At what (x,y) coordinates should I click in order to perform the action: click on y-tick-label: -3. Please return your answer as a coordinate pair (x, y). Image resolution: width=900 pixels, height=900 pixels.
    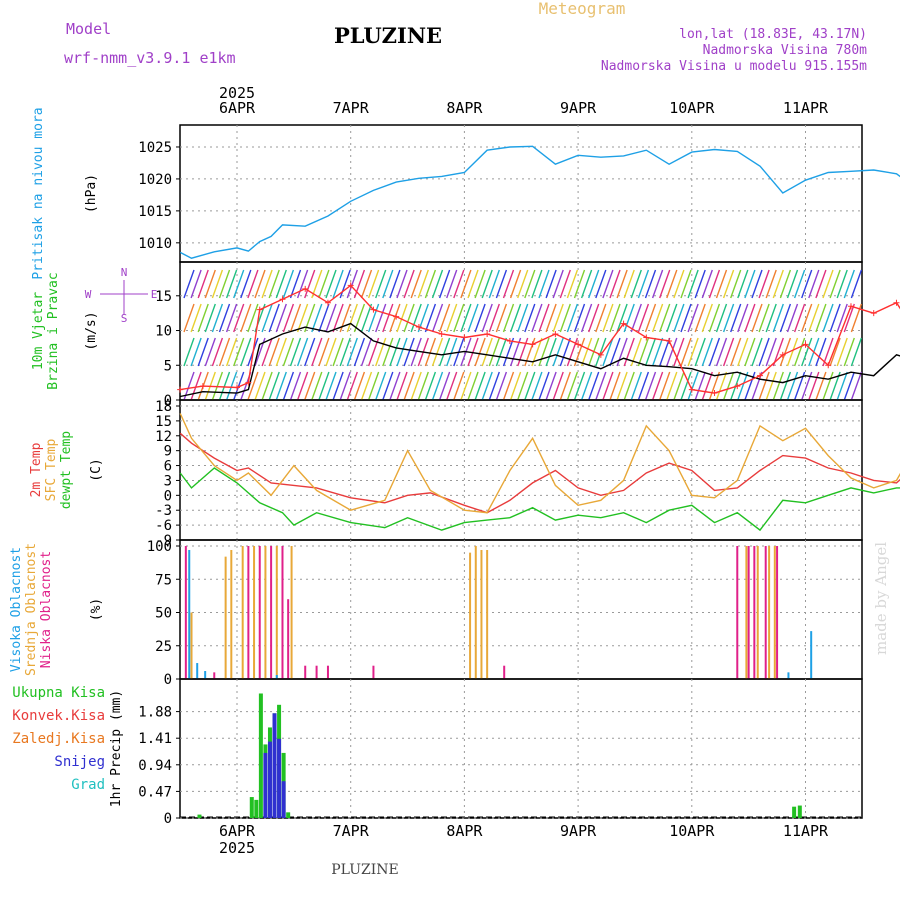
    Looking at the image, I should click on (163, 511).